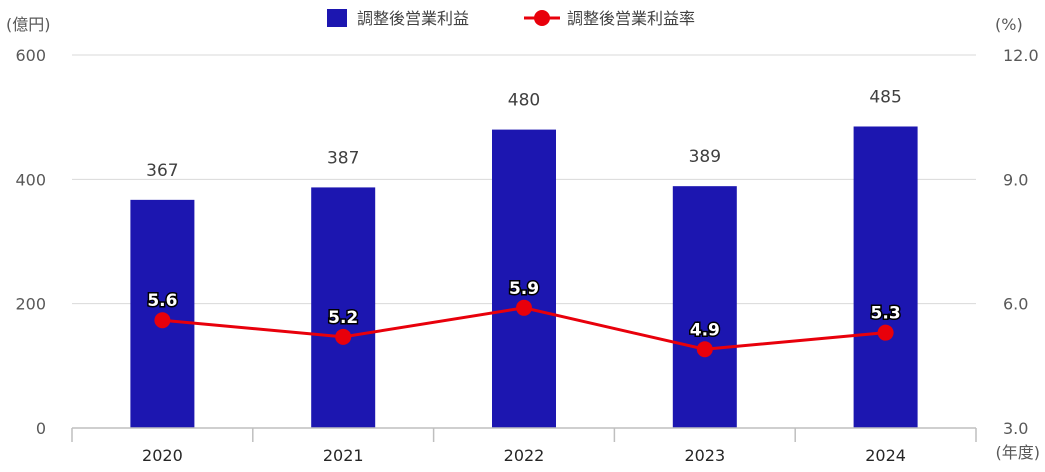 This screenshot has height=472, width=1045. Describe the element at coordinates (337, 18) in the screenshot. I see `legend-swatch-bar` at that location.